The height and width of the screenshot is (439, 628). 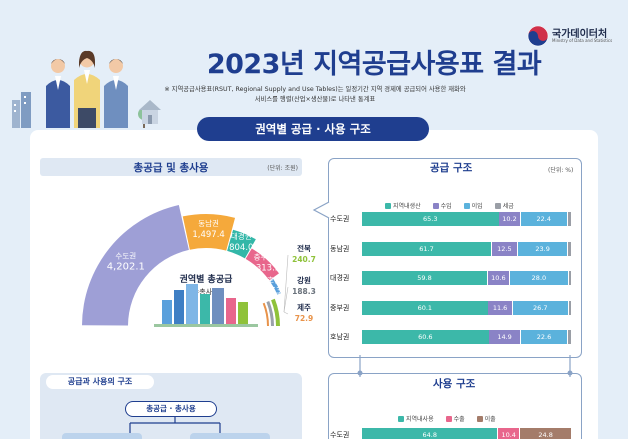 I want to click on bar-segment: 65.3, so click(x=430, y=219).